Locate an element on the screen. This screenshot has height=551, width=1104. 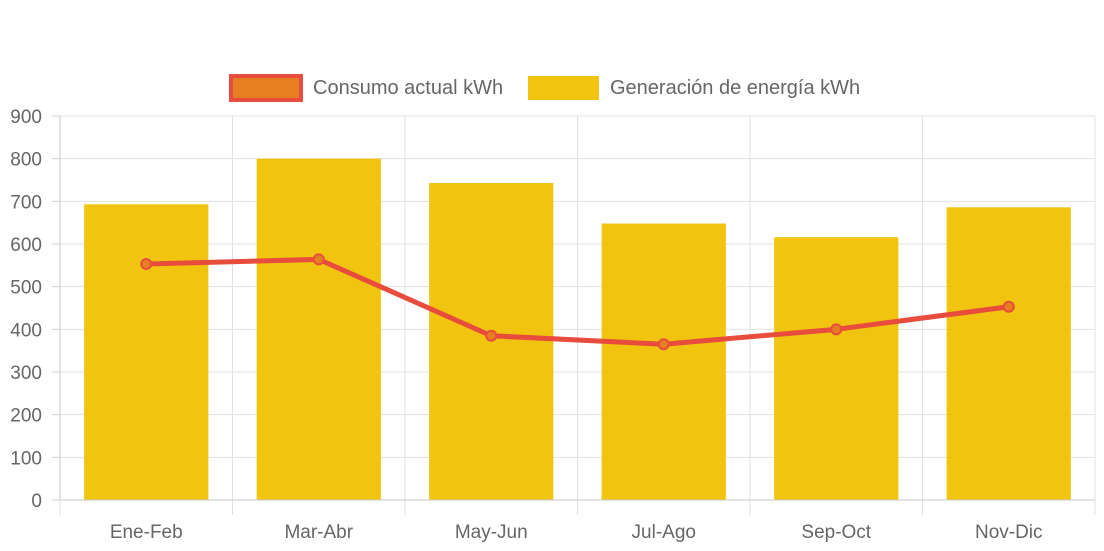
line-series is located at coordinates (577, 302).